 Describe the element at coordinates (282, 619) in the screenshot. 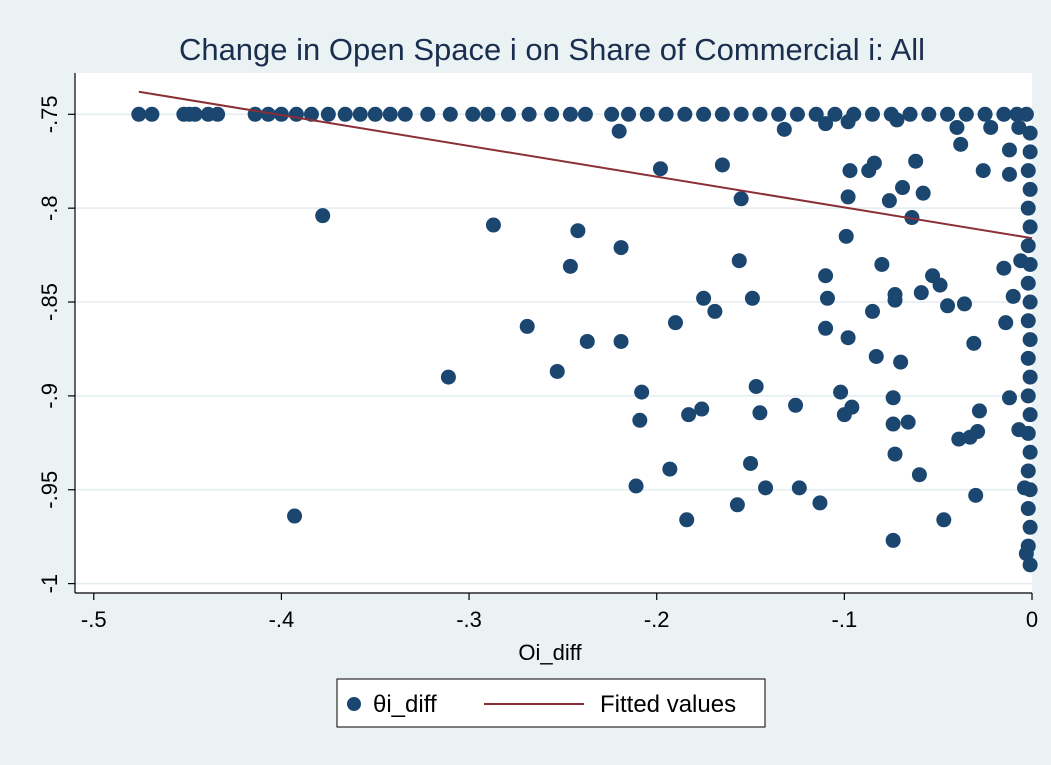

I see `x-tick-label: -.4` at that location.